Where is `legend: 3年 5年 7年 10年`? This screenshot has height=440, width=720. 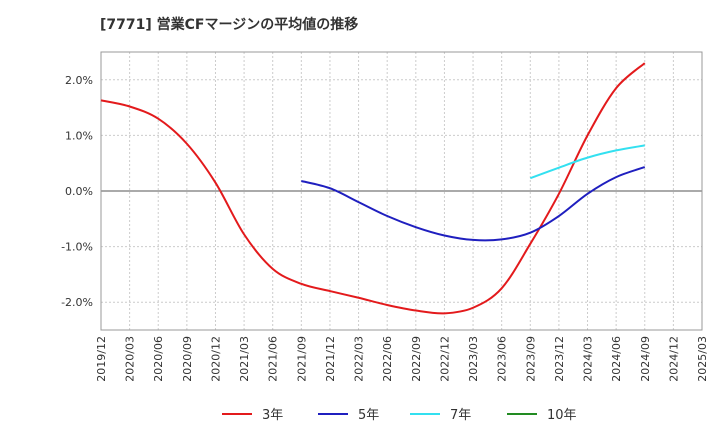
legend: 3年 5年 7年 10年 is located at coordinates (399, 415).